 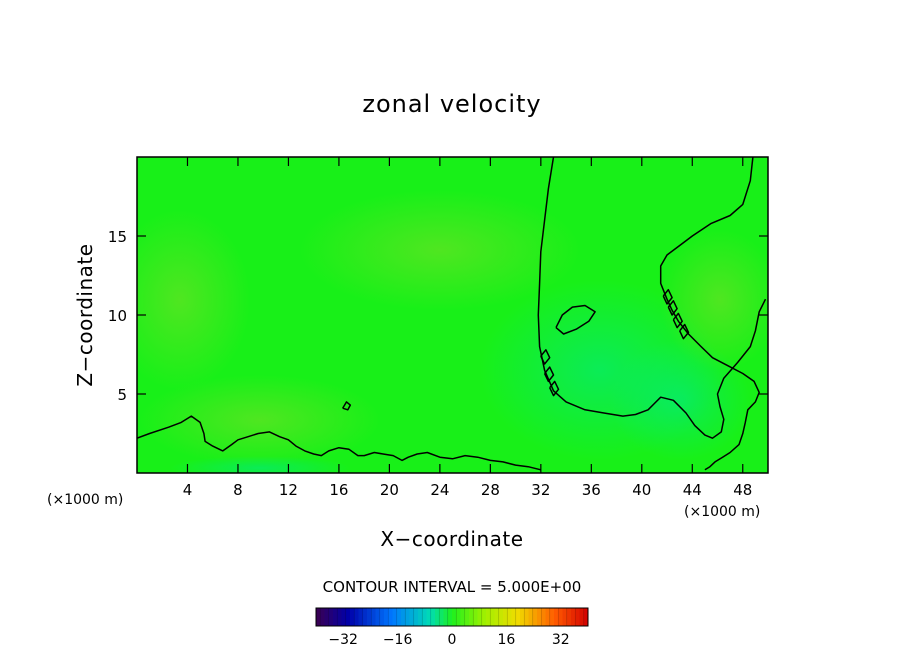 I want to click on y-tick-label: 15, so click(x=117, y=237).